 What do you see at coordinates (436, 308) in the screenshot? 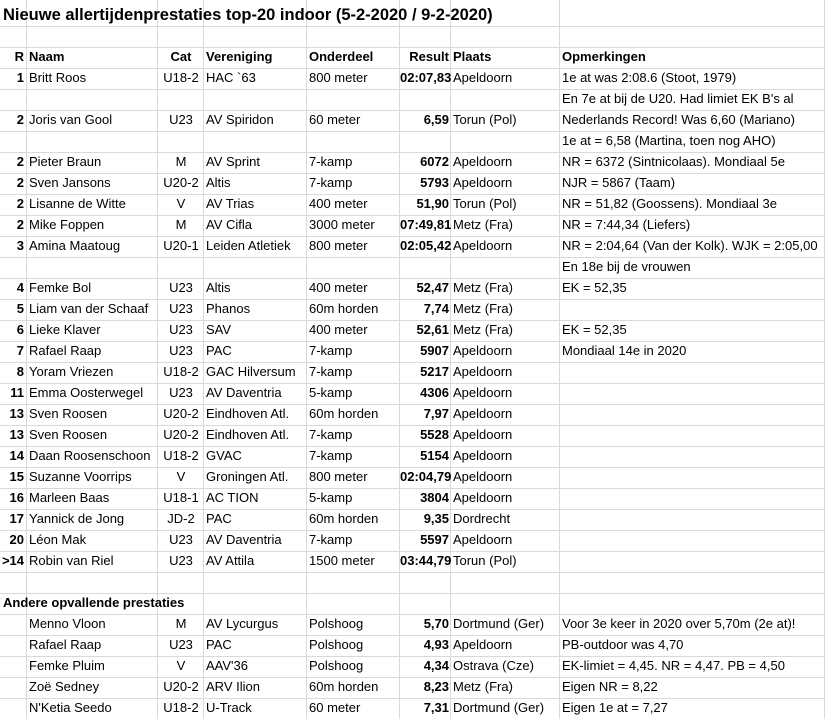
I see `cell-result: 7,74` at bounding box center [436, 308].